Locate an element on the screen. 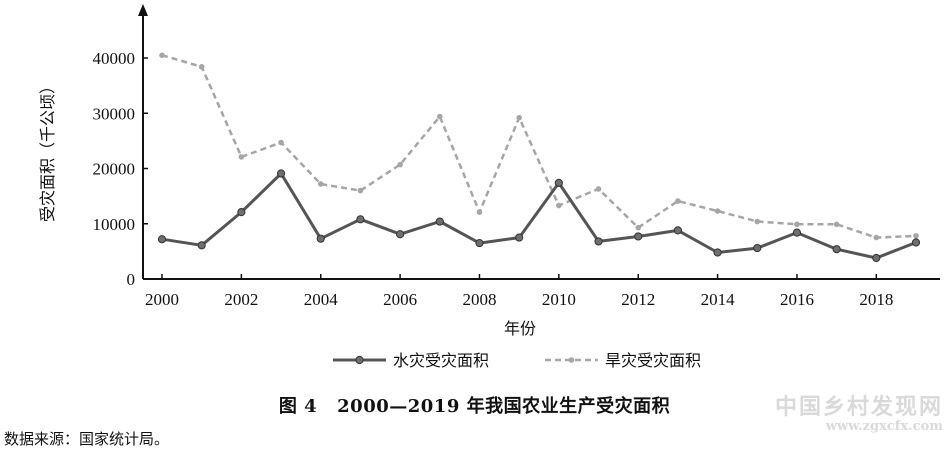 This screenshot has width=949, height=452. x-tick-label: 2006 is located at coordinates (400, 299).